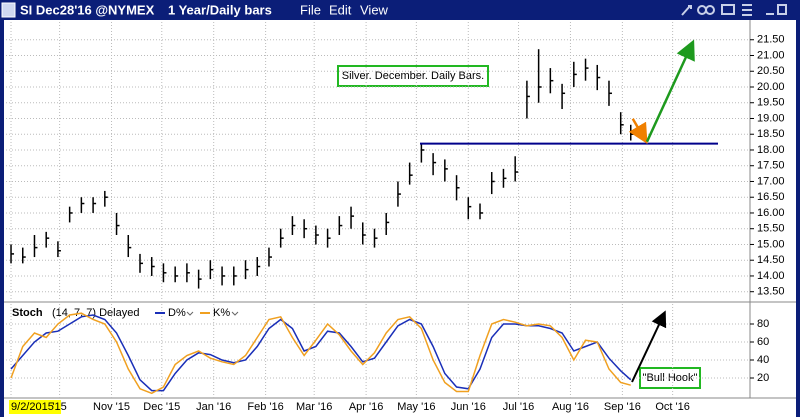 This screenshot has height=417, width=800. Describe the element at coordinates (771, 55) in the screenshot. I see `y-tick-label: 21.00` at that location.